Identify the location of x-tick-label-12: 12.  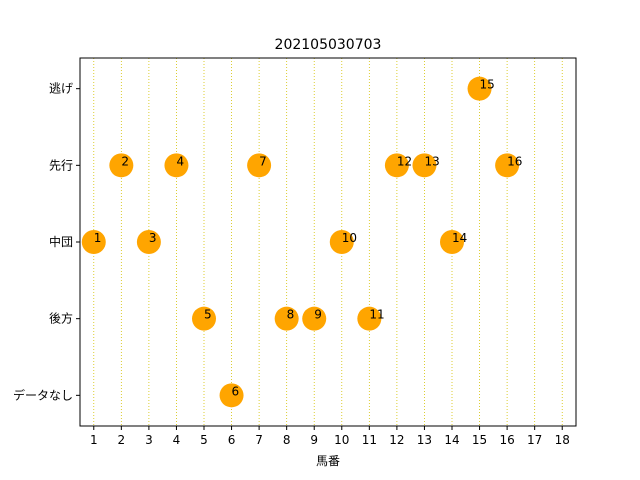
(396, 440).